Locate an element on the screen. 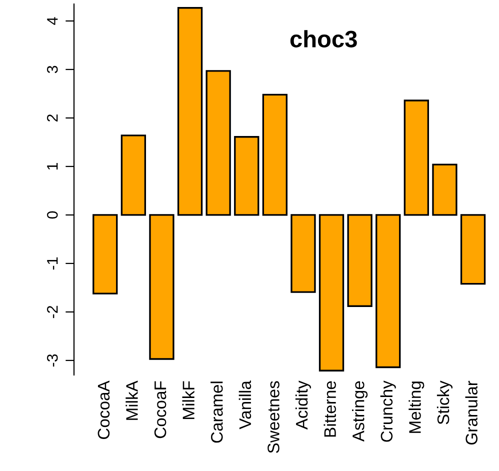  x-tick-label: Crunchy is located at coordinates (388, 411).